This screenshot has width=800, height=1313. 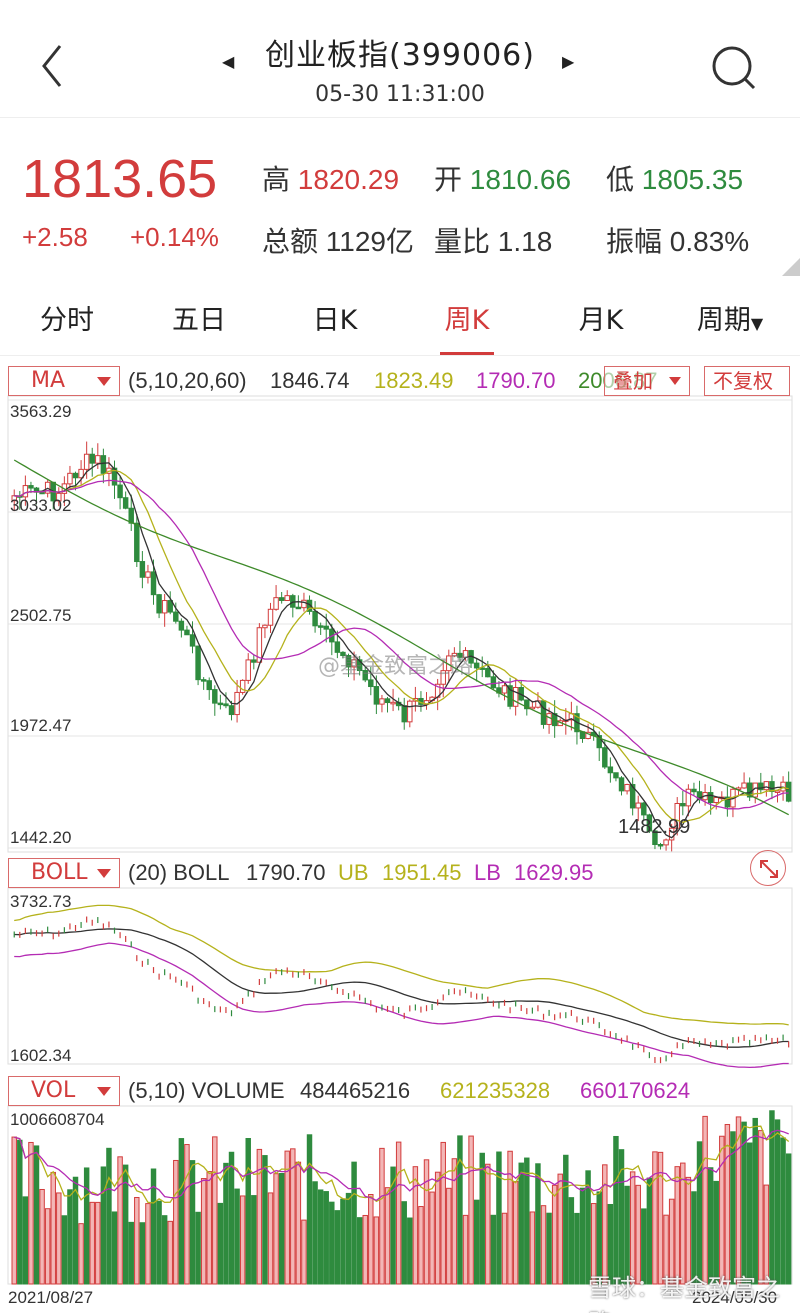 What do you see at coordinates (735, 1297) in the screenshot?
I see `end-date-label: 2024/05/30` at bounding box center [735, 1297].